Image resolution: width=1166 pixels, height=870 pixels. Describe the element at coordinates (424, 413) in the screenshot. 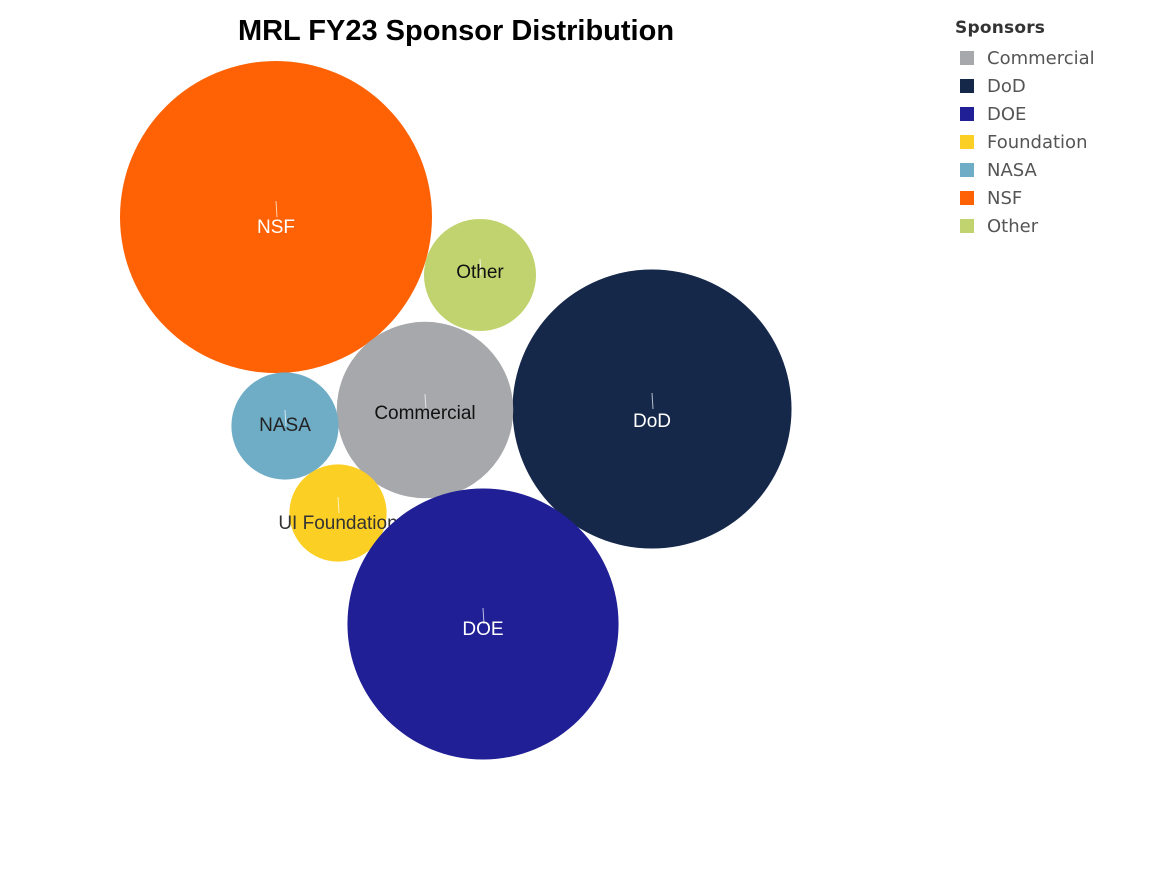

I see `bubble-label: Commercial` at that location.